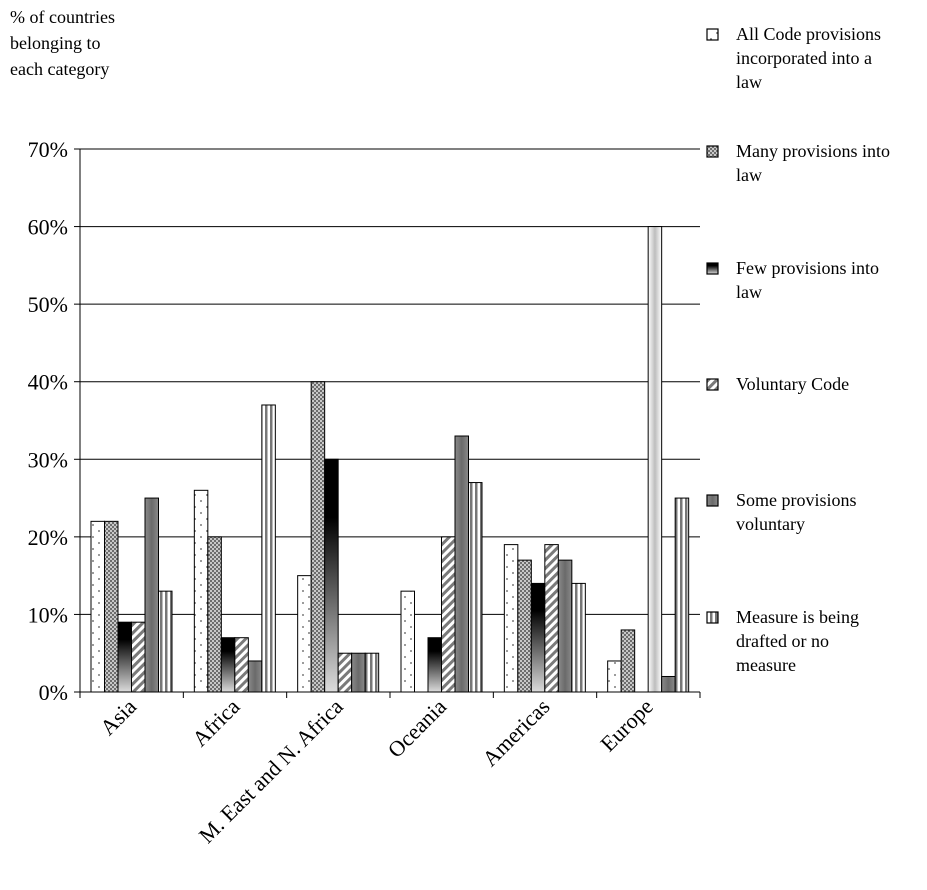 The height and width of the screenshot is (890, 927). I want to click on y-axis-ticks: 0% 10% 20% 30% 40% 50% 60% 70%, so click(54, 421).